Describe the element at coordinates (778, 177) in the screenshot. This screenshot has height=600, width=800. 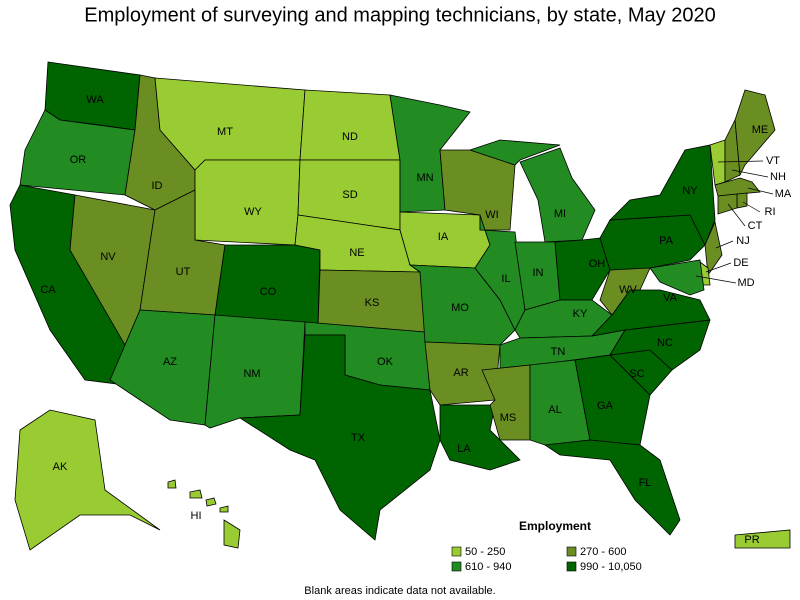
I see `state-label: NH` at that location.